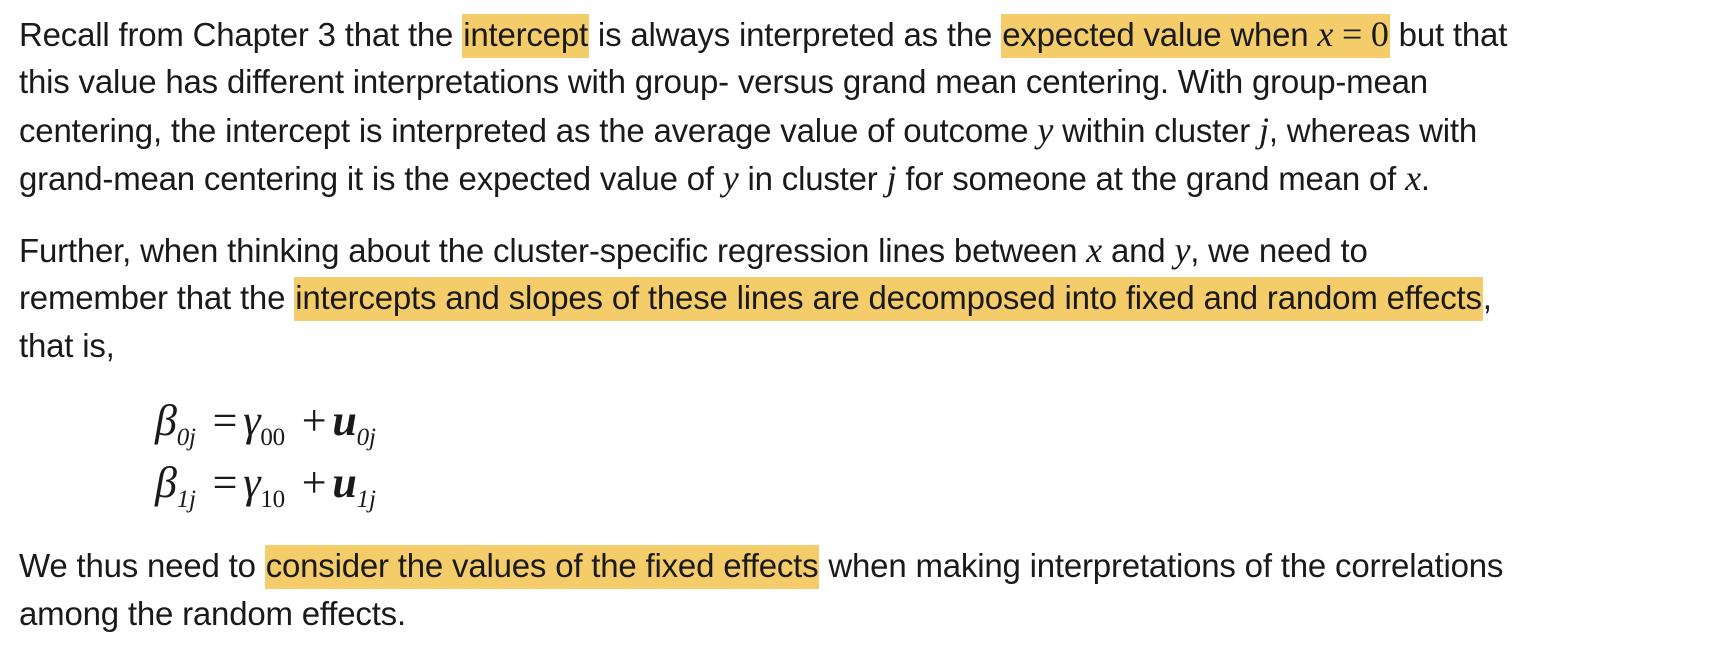 This screenshot has width=1730, height=660. Describe the element at coordinates (212, 613) in the screenshot. I see `text-line: among the random effects.` at that location.